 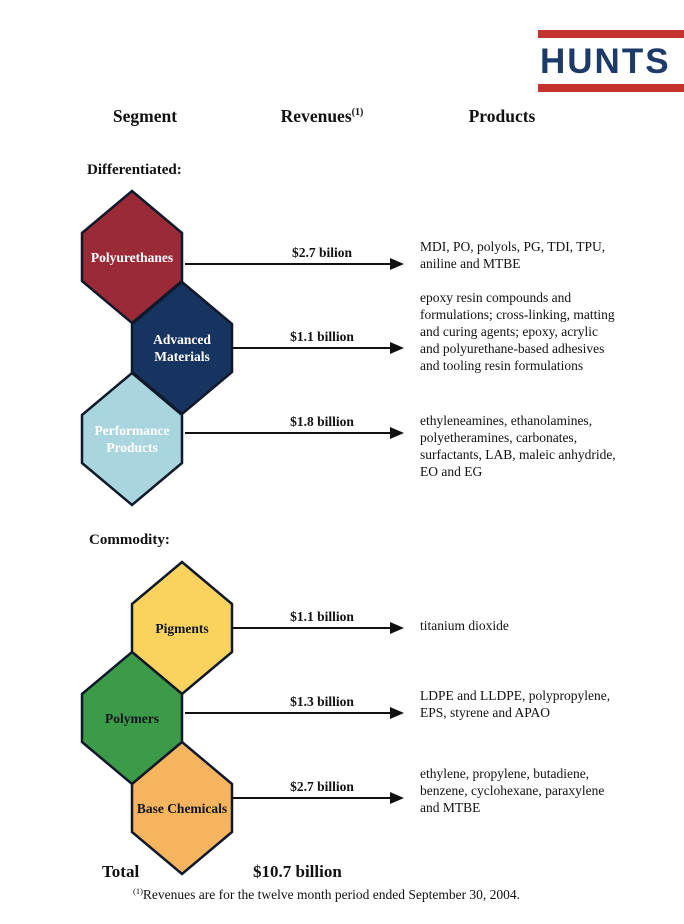 I want to click on hexagon-label: Base Chemicals, so click(x=182, y=808).